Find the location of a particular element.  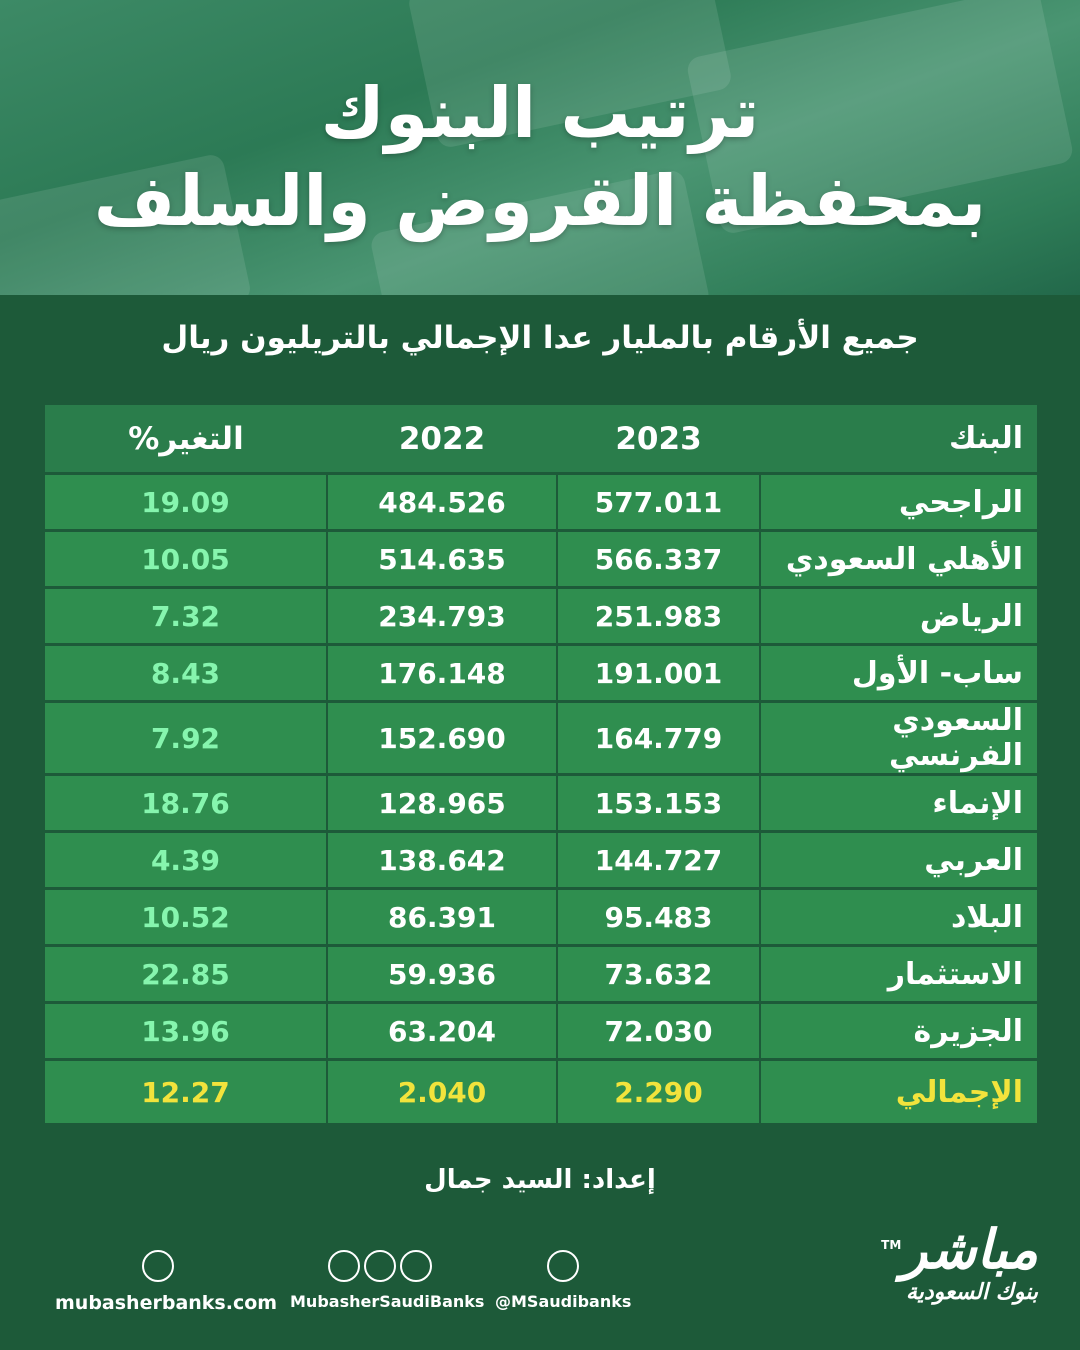

header-row: البنك 2023 2022 التغير% is located at coordinates (541, 439).